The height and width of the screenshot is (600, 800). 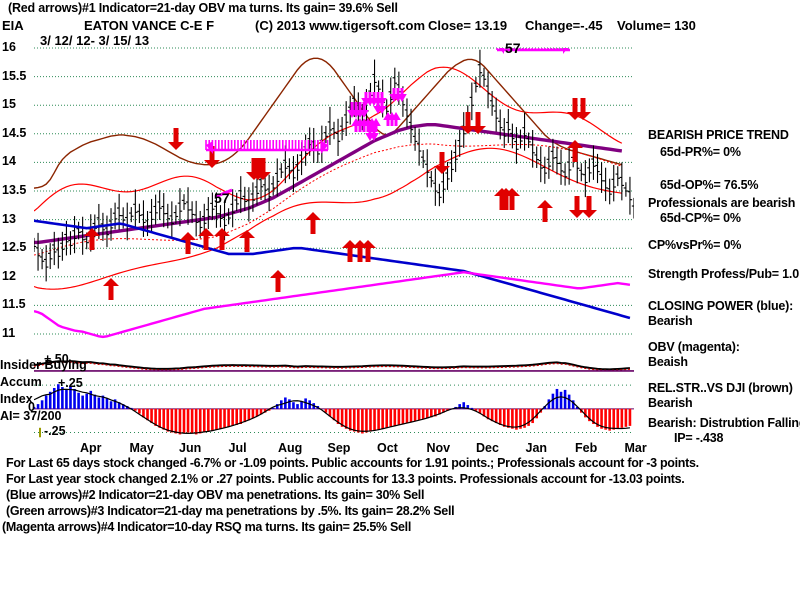 What do you see at coordinates (16, 399) in the screenshot?
I see `index-label: Index` at bounding box center [16, 399].